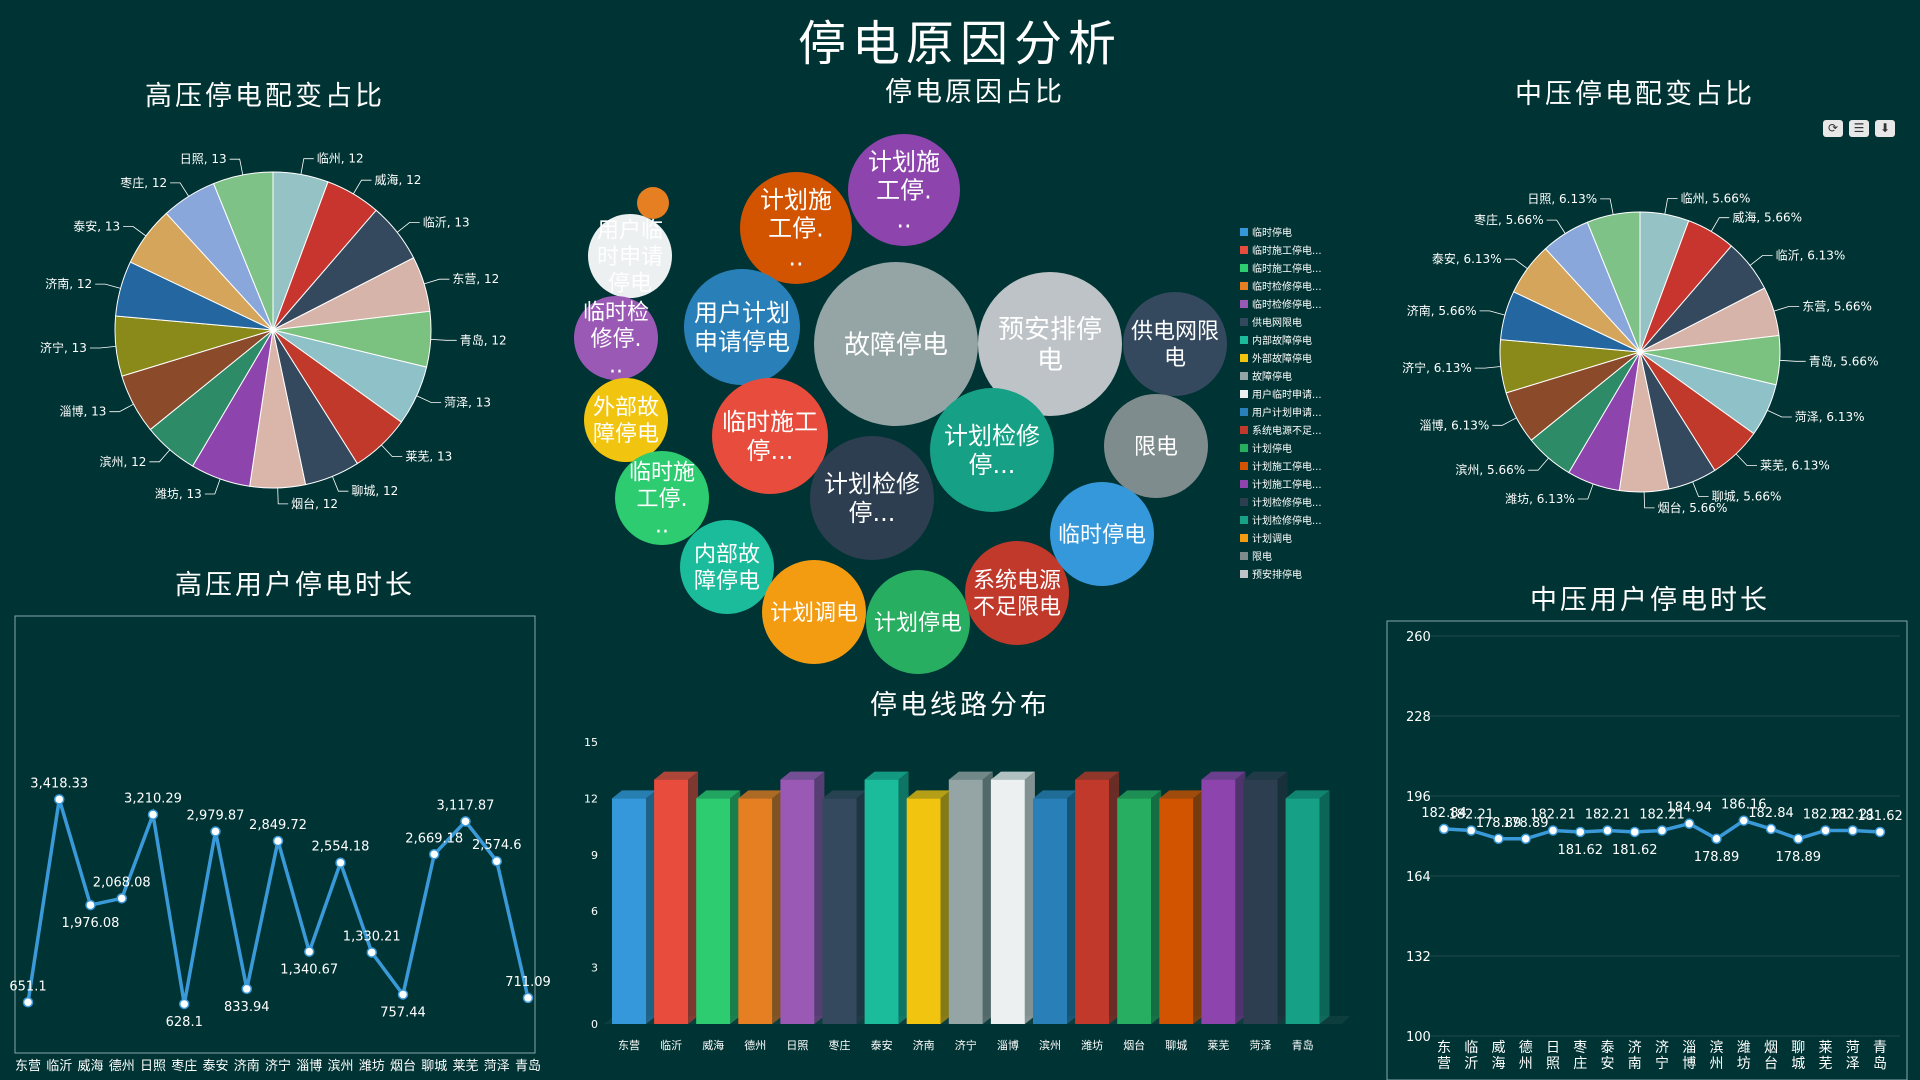  What do you see at coordinates (278, 1066) in the screenshot?
I see `x-tick-label: 济宁` at bounding box center [278, 1066].